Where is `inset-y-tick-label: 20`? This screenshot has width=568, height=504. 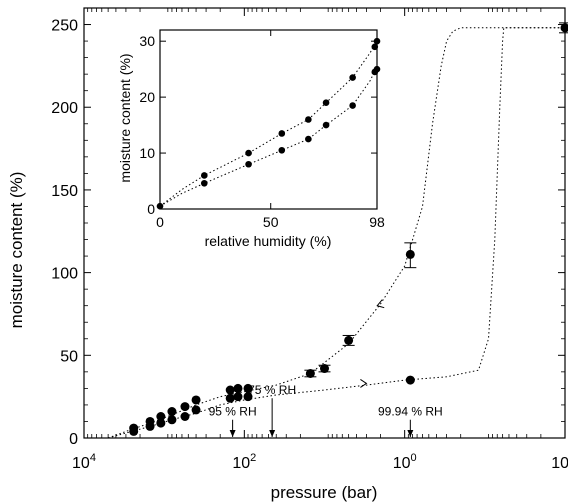
inset-y-tick-label: 20 is located at coordinates (147, 97).